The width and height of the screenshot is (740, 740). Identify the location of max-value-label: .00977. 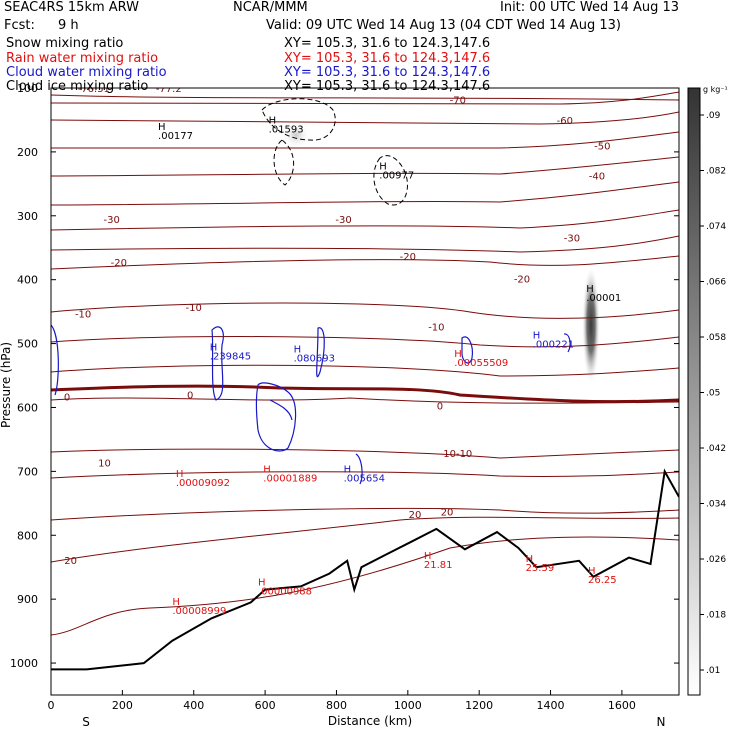
(396, 176).